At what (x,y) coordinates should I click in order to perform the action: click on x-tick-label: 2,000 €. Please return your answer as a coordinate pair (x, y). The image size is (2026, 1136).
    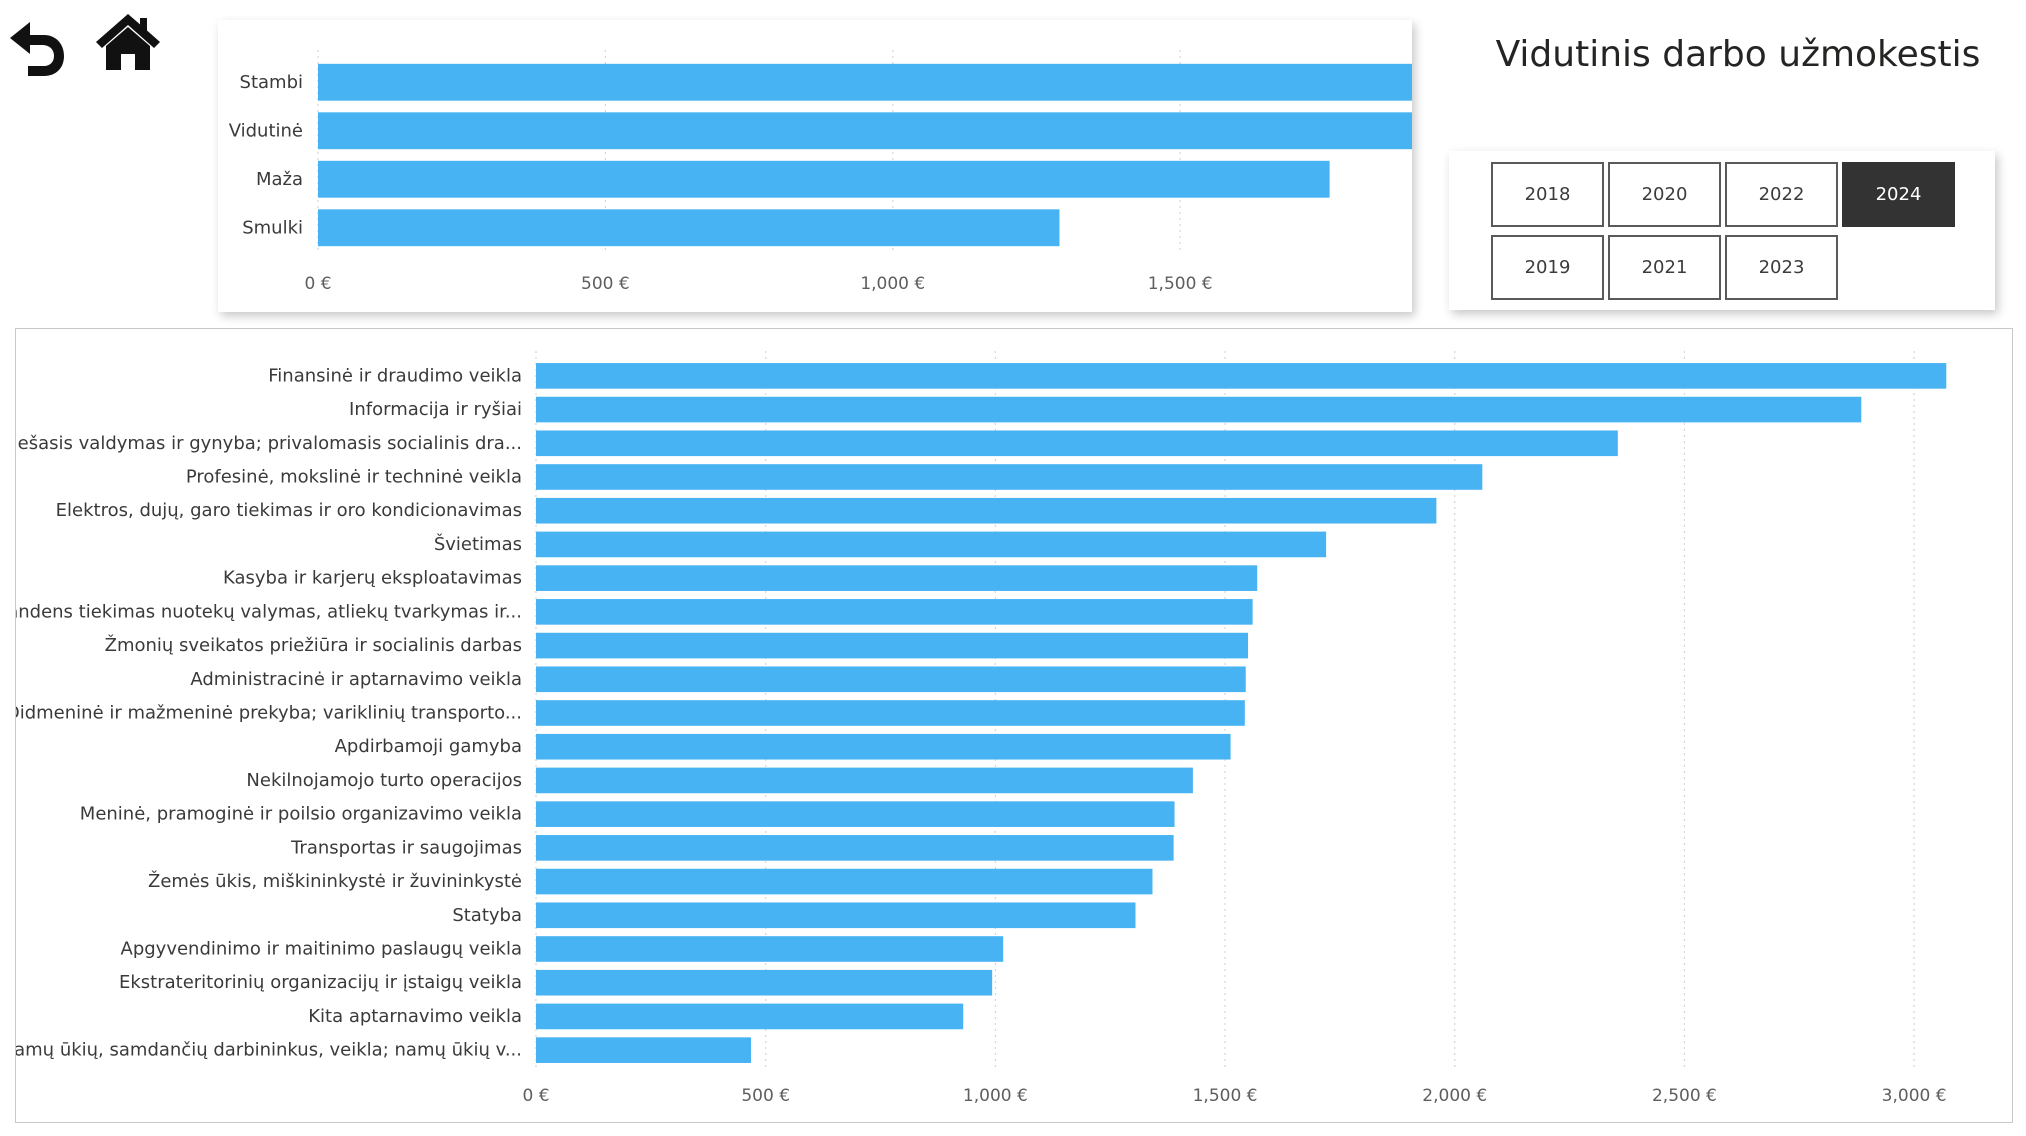
    Looking at the image, I should click on (1454, 1096).